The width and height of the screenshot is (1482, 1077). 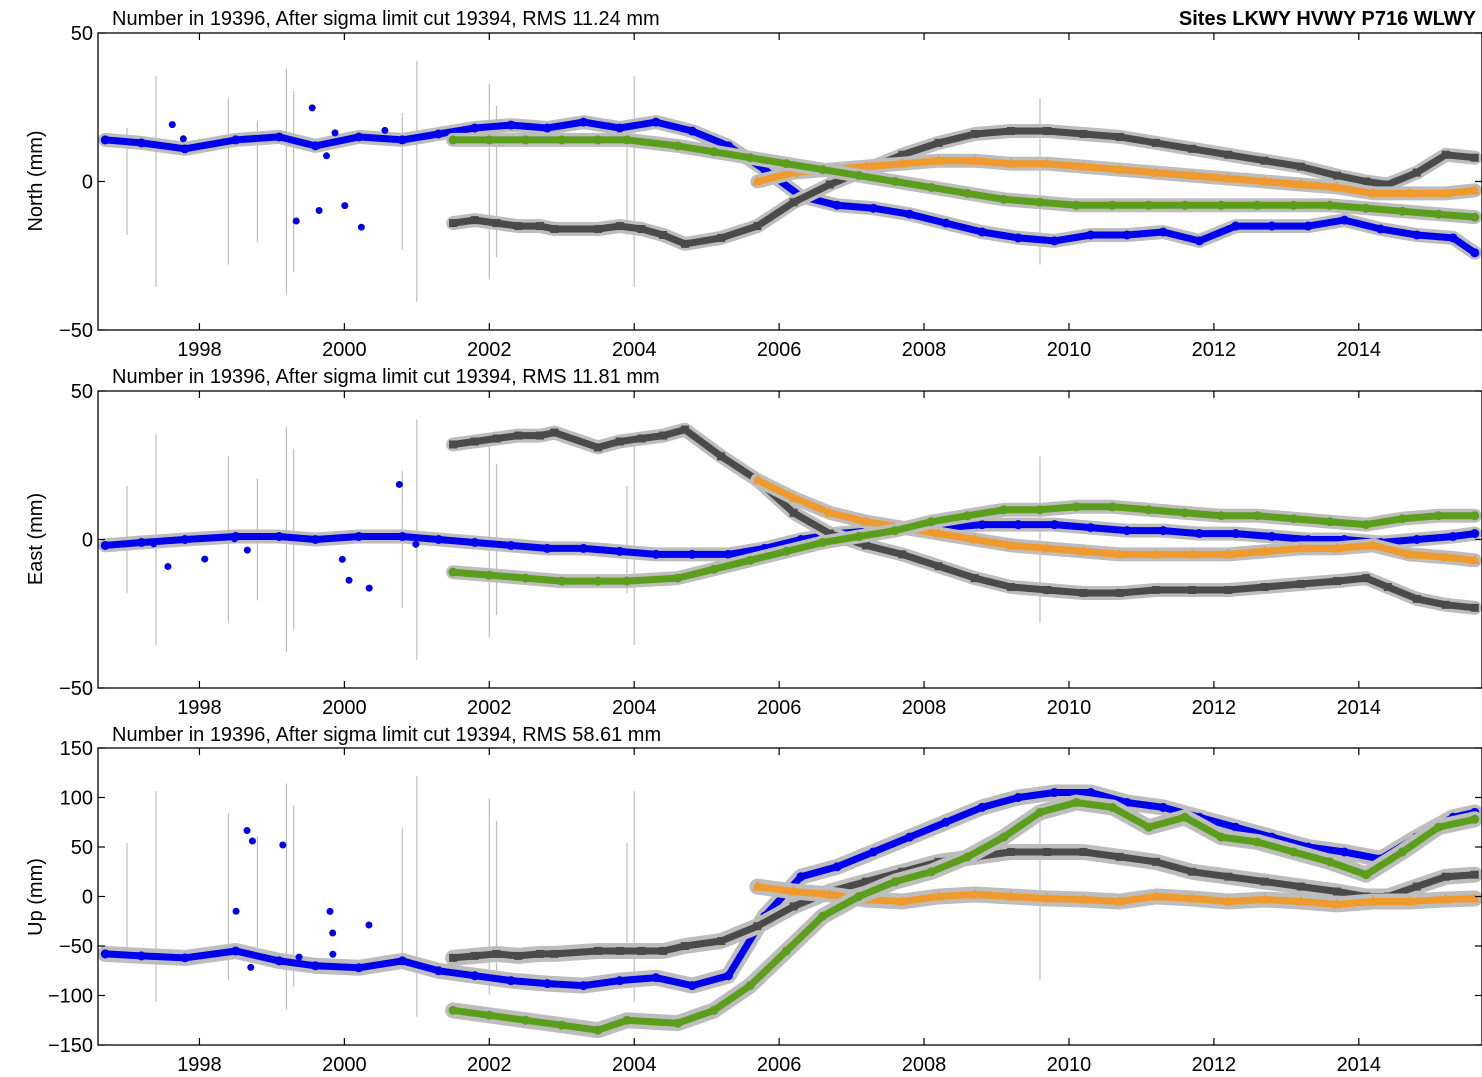 I want to click on y-tick-label: −50, so click(x=76, y=947).